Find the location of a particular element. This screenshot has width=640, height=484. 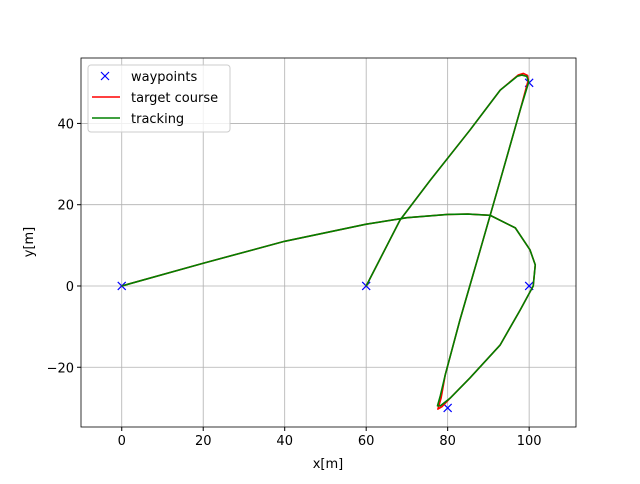

legend-box is located at coordinates (159, 98).